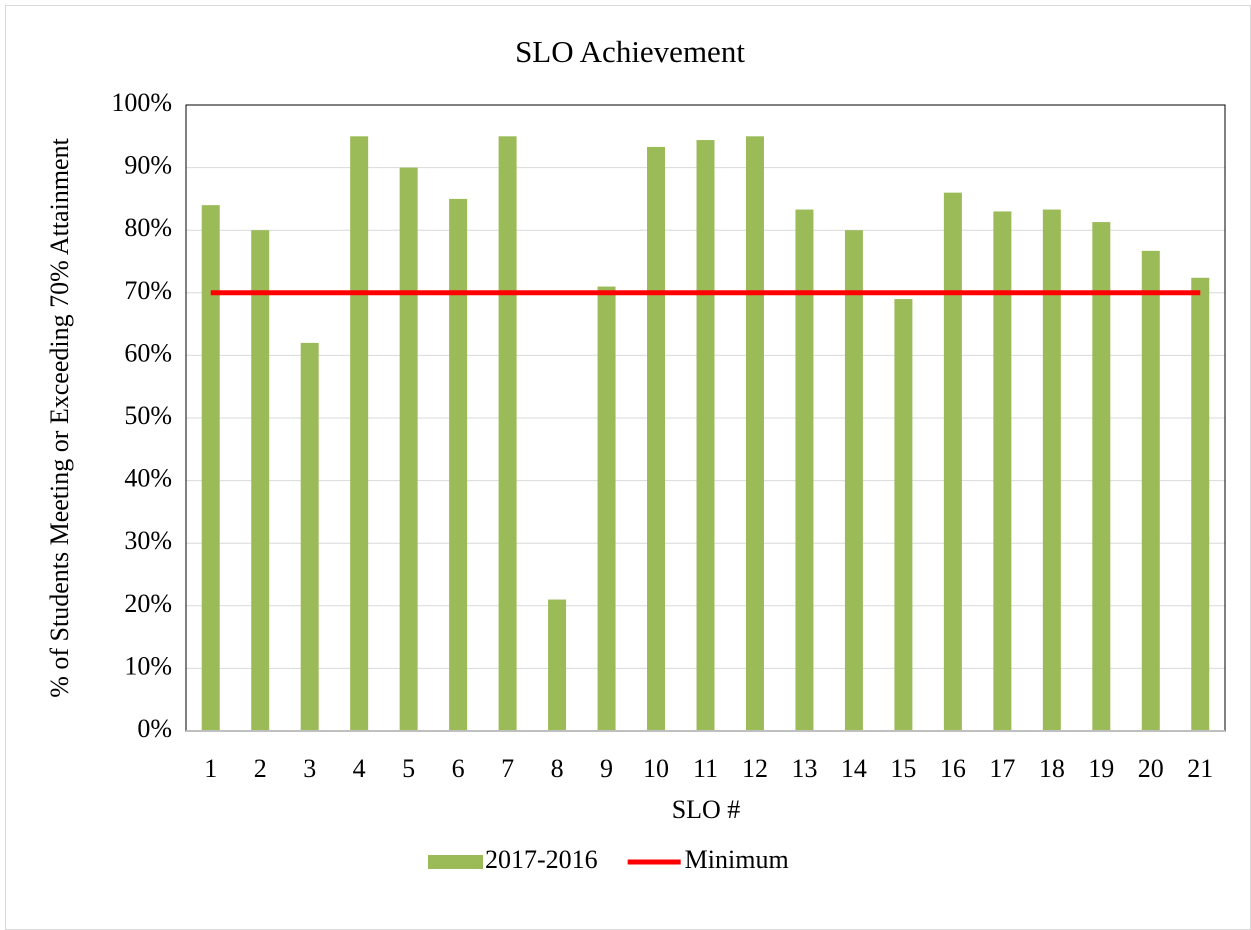 The width and height of the screenshot is (1251, 930). What do you see at coordinates (148, 290) in the screenshot?
I see `y-tick-label: 70%` at bounding box center [148, 290].